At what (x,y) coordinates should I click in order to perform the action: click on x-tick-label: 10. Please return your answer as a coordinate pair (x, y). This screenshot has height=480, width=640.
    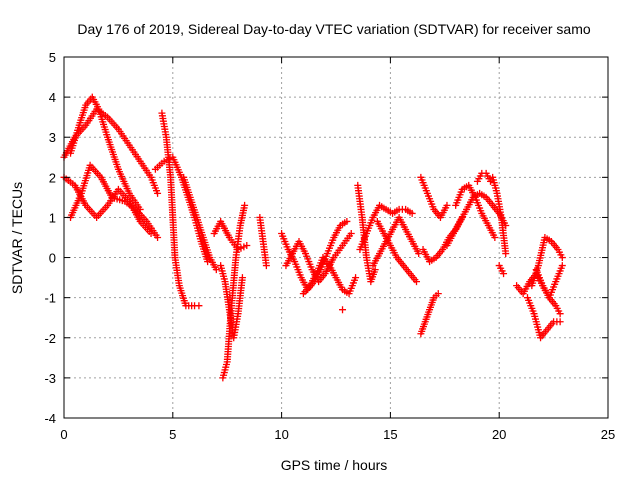
    Looking at the image, I should click on (281, 434).